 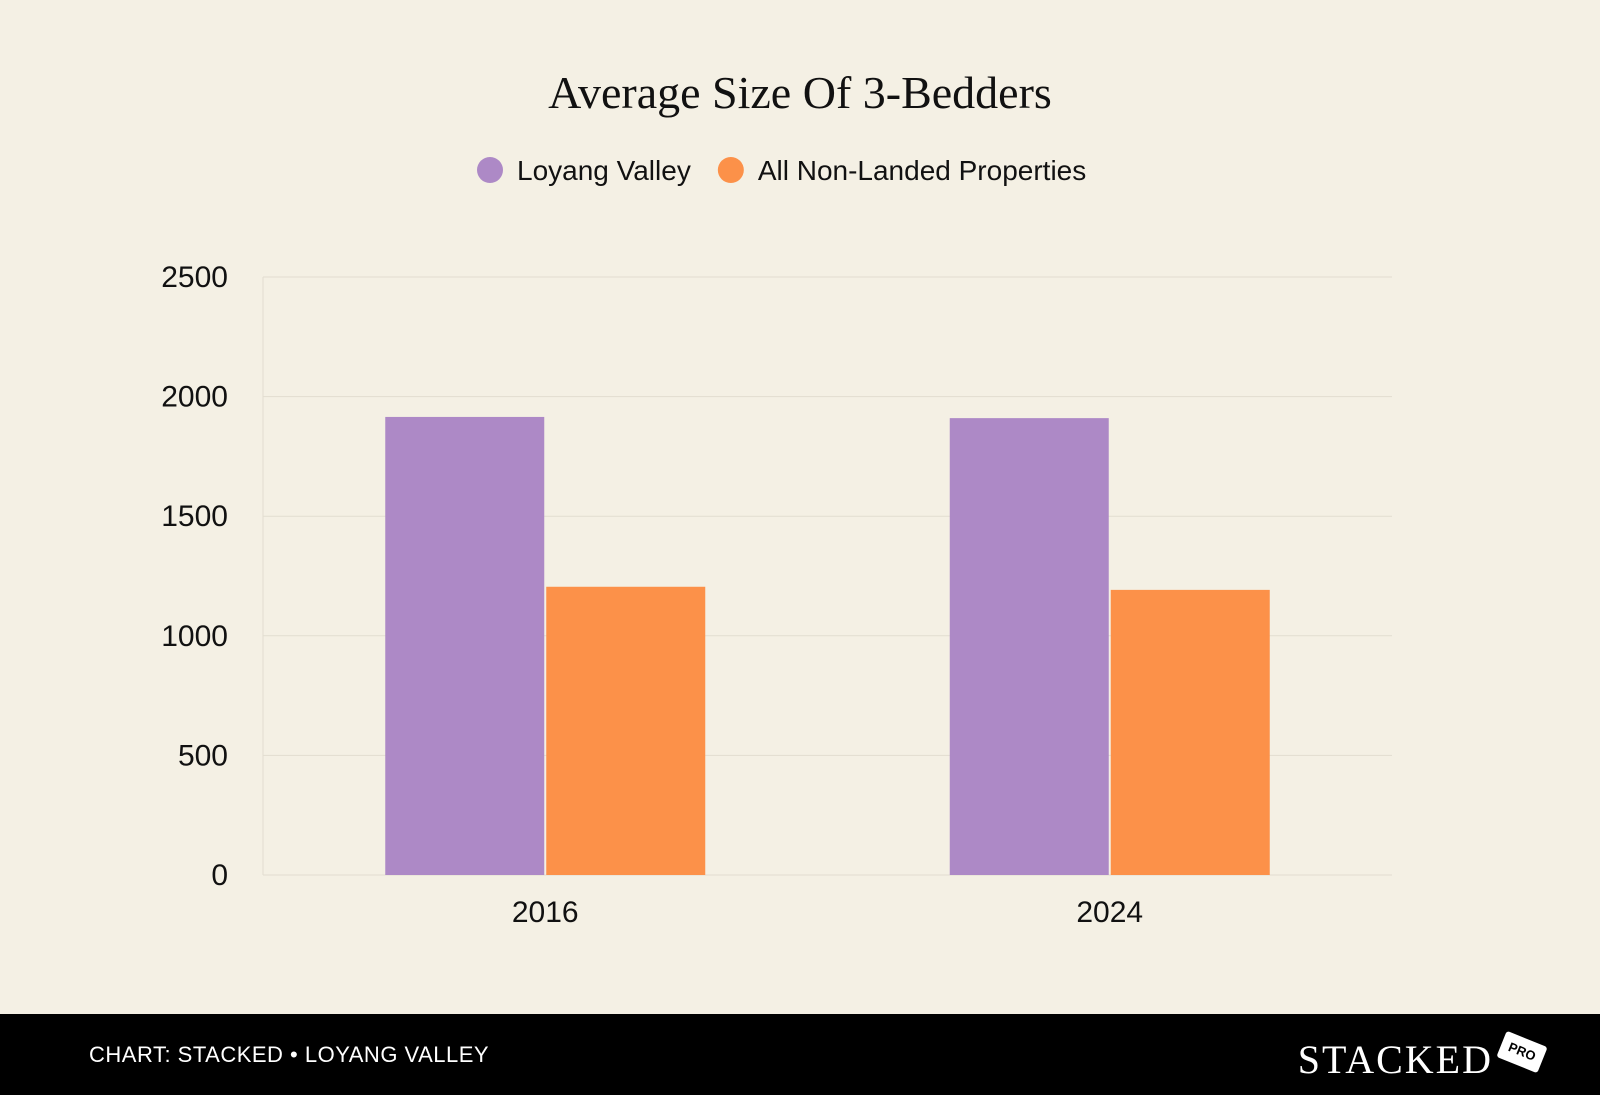 What do you see at coordinates (827, 912) in the screenshot?
I see `x-axis: 2016 2024` at bounding box center [827, 912].